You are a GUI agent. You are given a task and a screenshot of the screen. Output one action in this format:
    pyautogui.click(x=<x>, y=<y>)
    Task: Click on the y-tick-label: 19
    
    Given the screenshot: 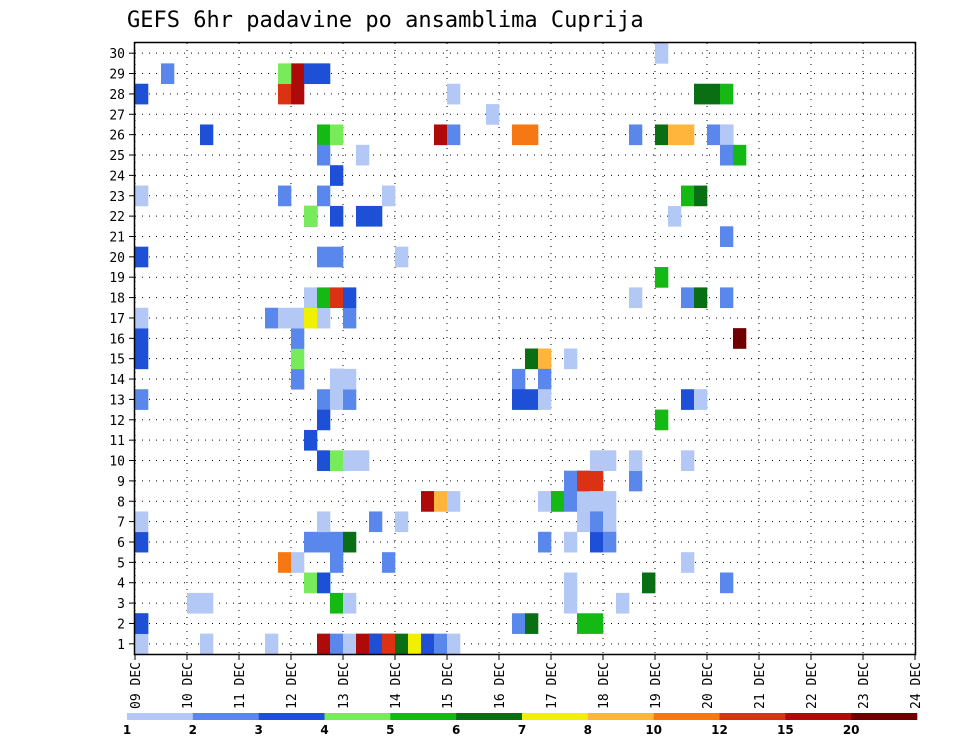 What is the action you would take?
    pyautogui.click(x=117, y=278)
    